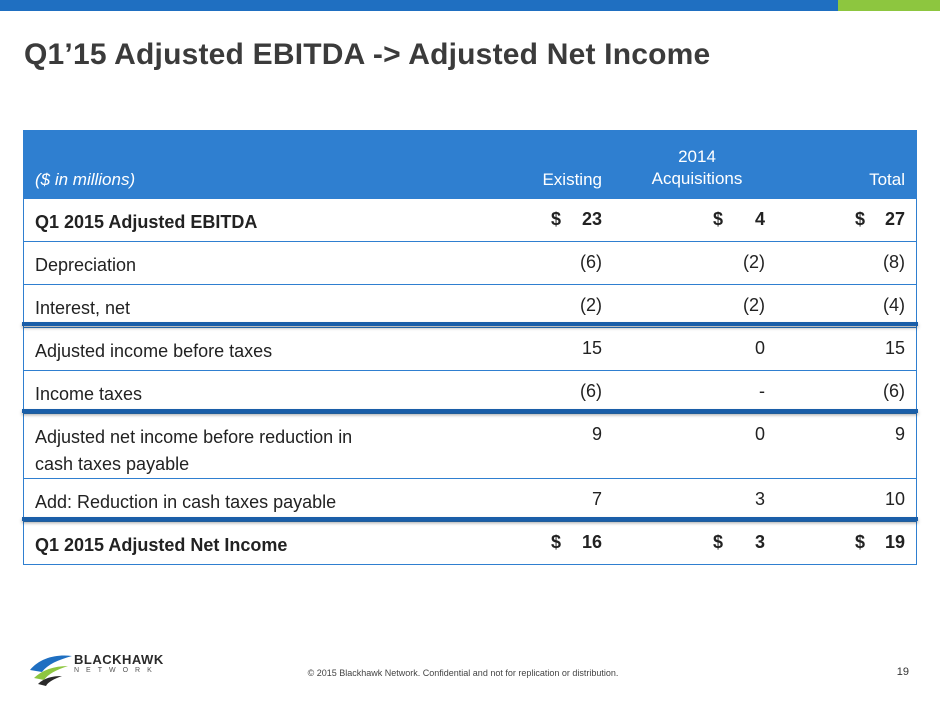  Describe the element at coordinates (894, 262) in the screenshot. I see `cell-total: (8)` at that location.